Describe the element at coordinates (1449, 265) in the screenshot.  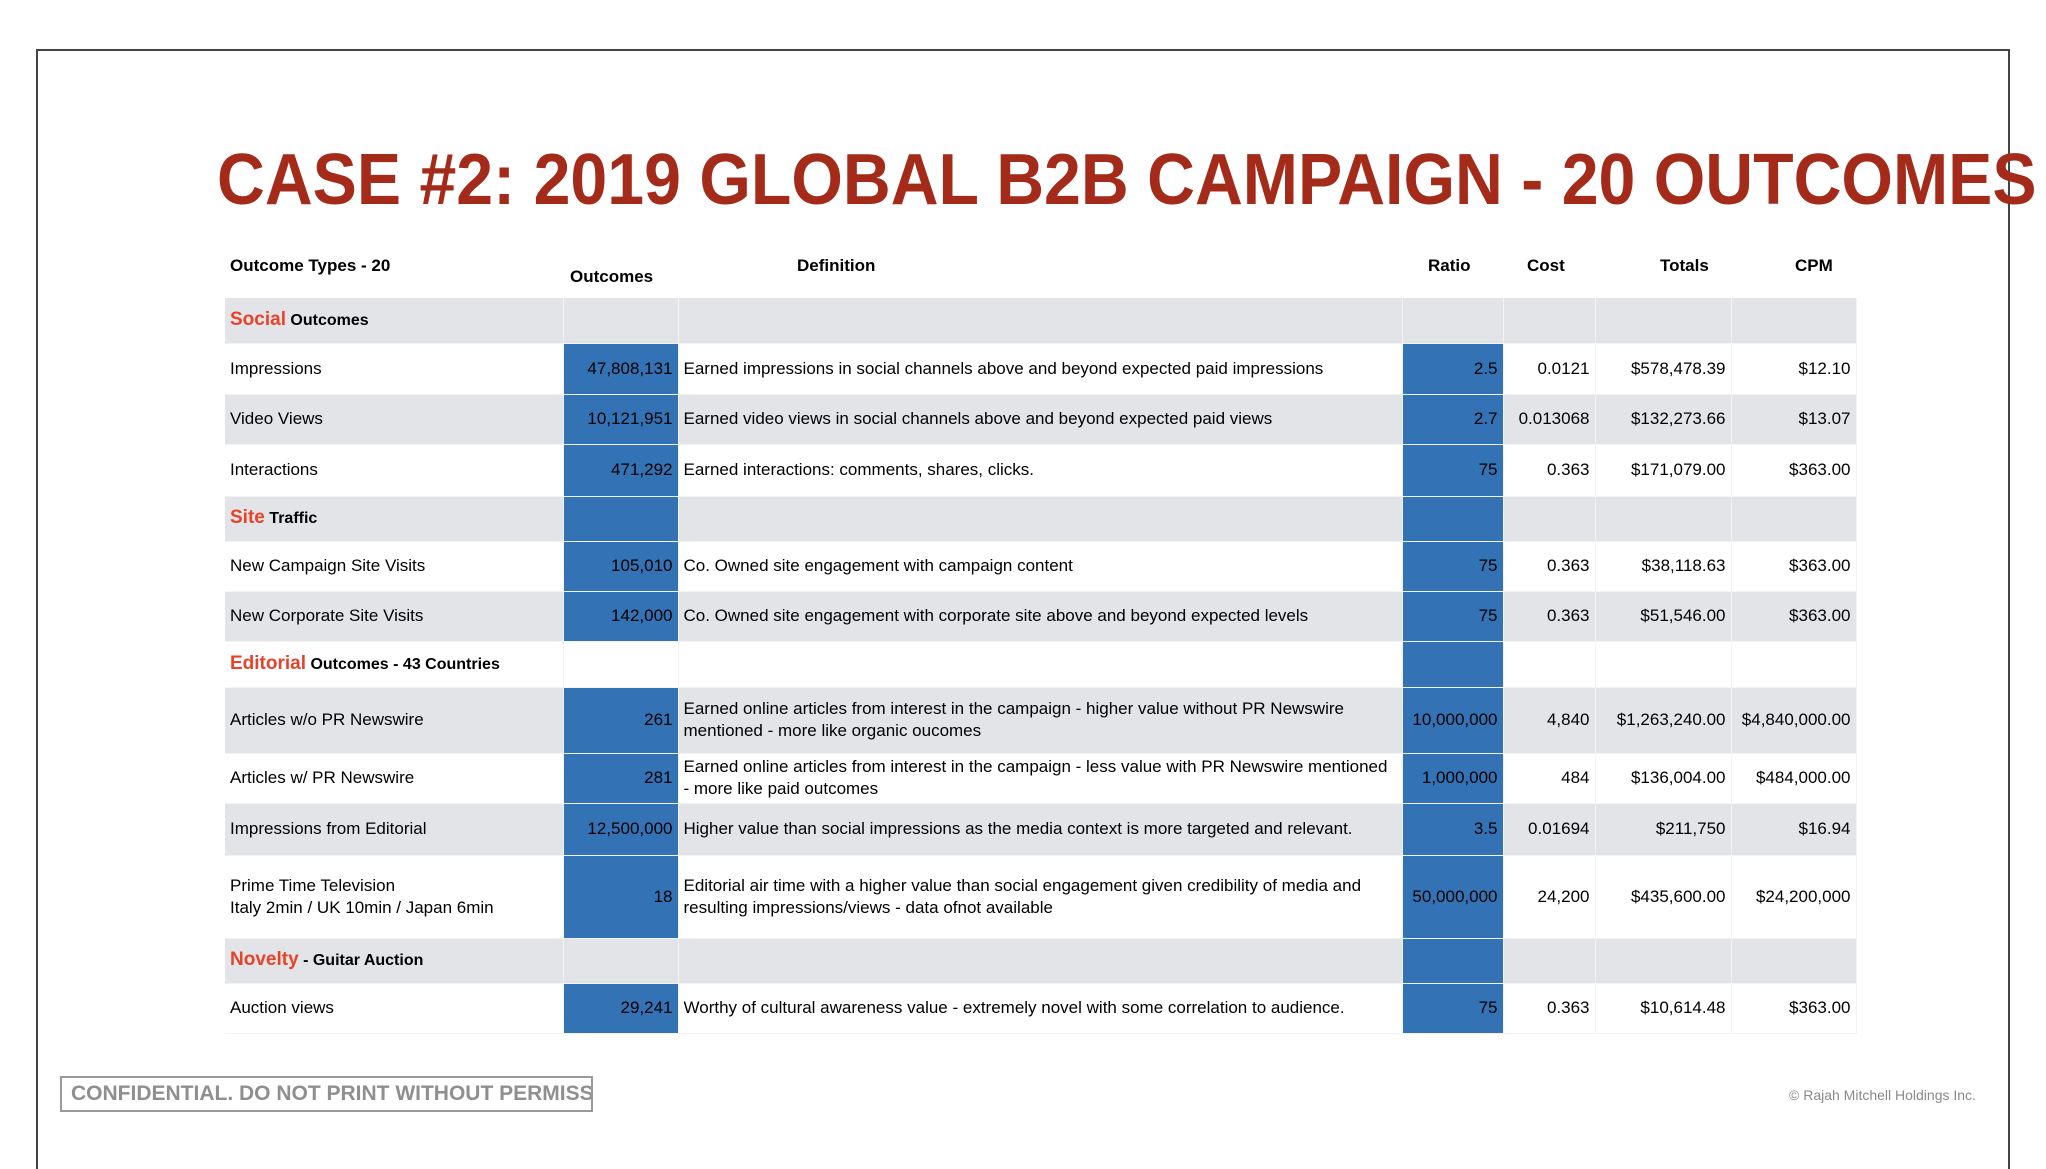
I see `header-ratio: Ratio` at that location.